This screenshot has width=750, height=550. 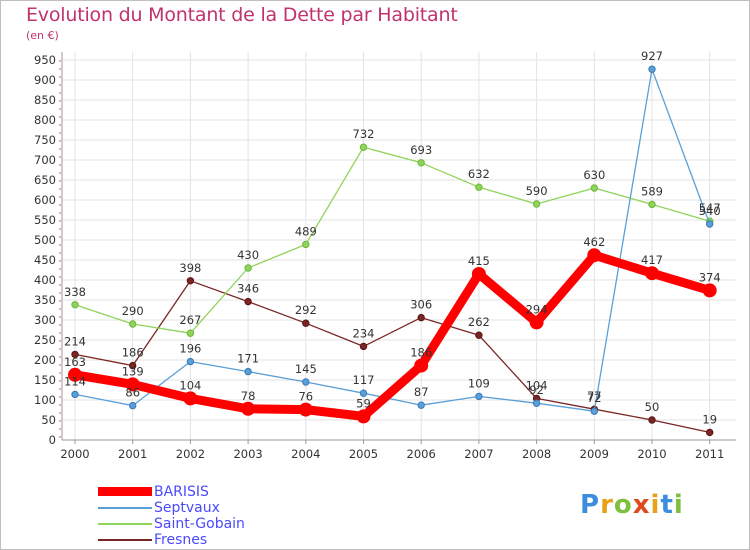 What do you see at coordinates (187, 508) in the screenshot?
I see `legend-label: Septvaux` at bounding box center [187, 508].